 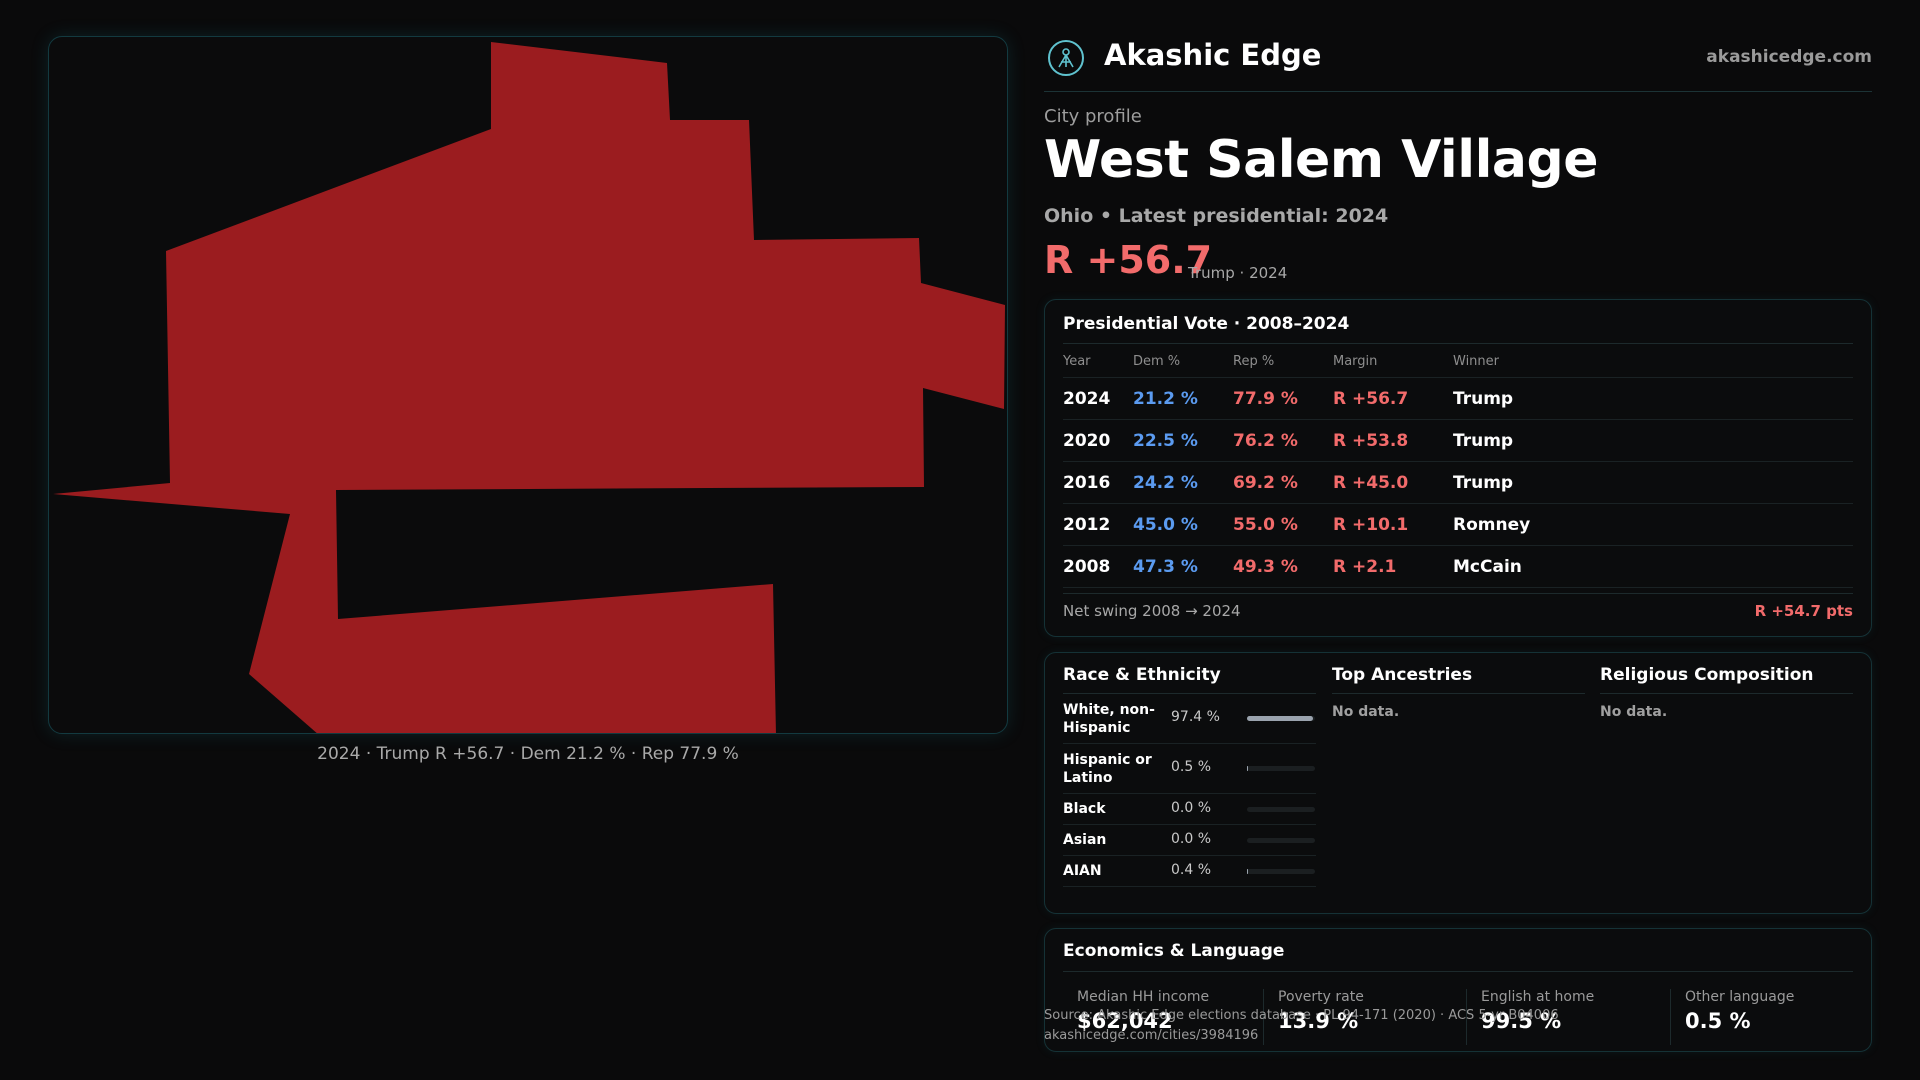 I want to click on page-title: West Salem Village, so click(x=1321, y=160).